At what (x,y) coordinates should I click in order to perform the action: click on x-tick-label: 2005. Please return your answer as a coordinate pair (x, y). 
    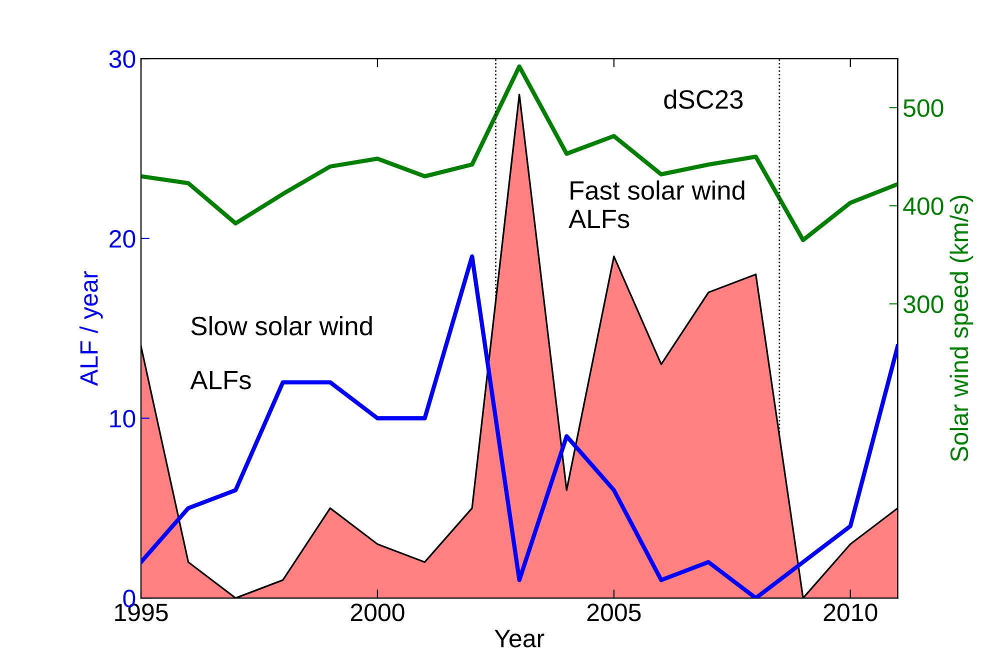
    Looking at the image, I should click on (614, 613).